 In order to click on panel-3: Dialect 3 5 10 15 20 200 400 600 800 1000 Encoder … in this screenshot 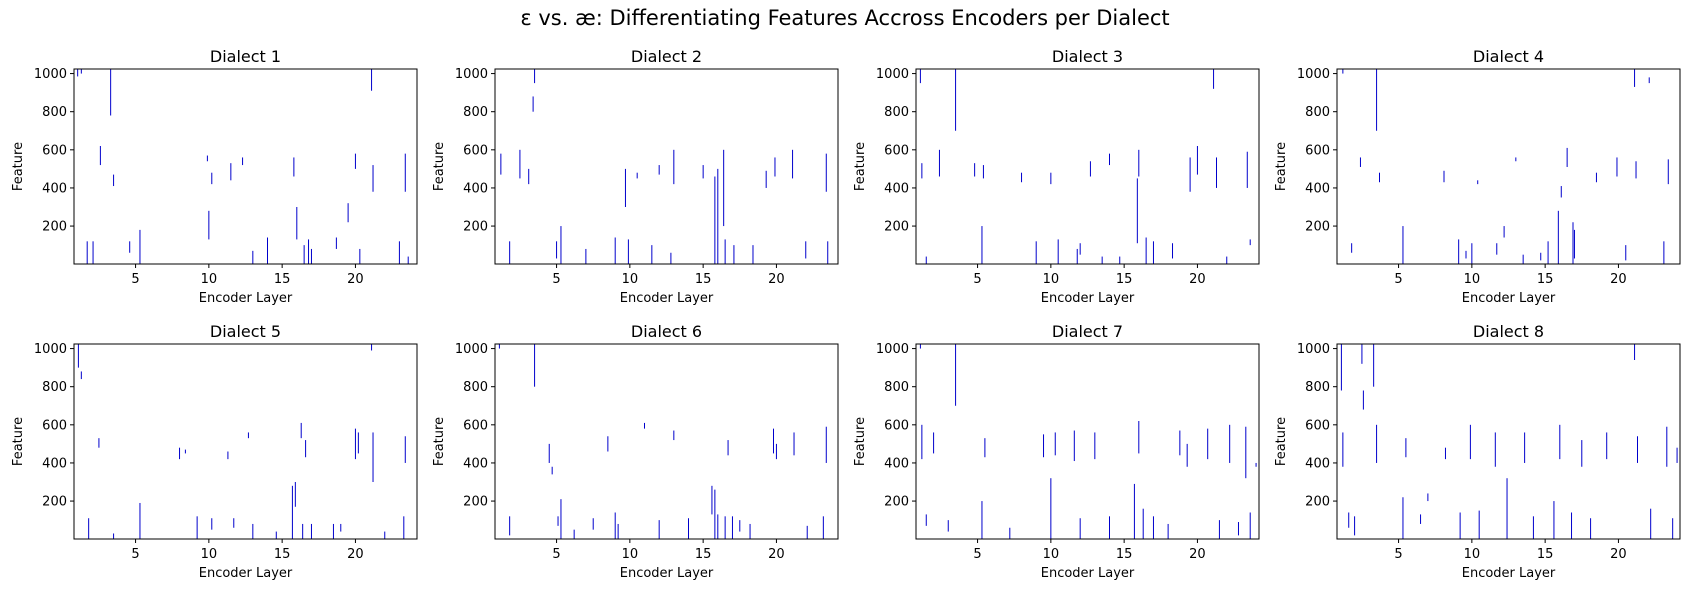, I will do `click(1056, 176)`.